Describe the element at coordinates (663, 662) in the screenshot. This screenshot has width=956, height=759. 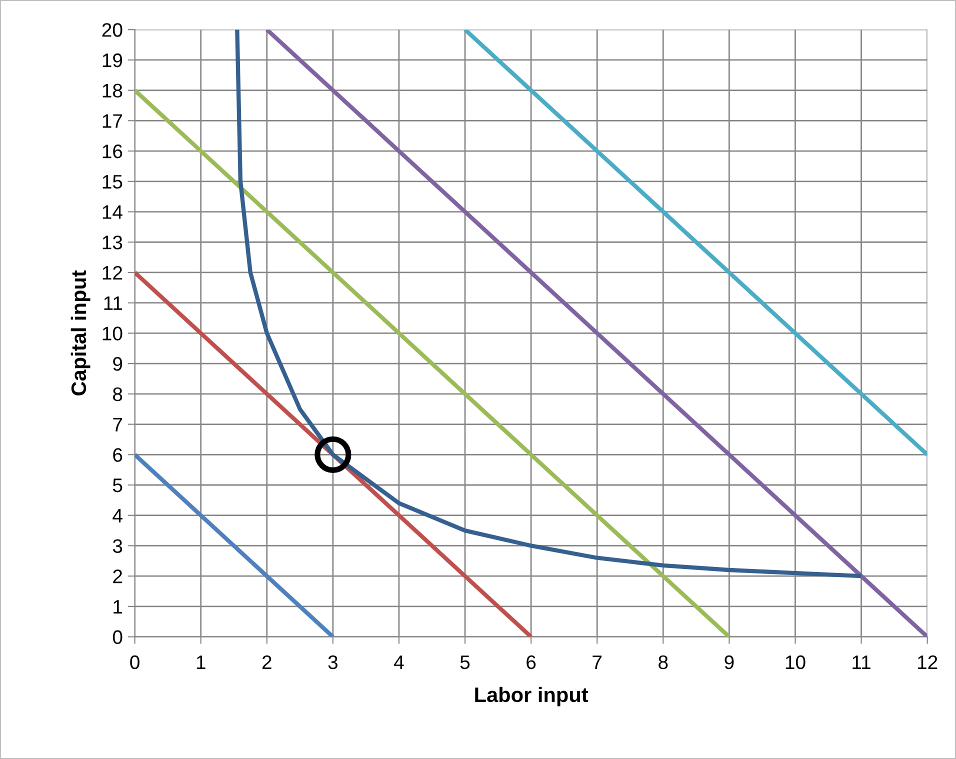
I see `x-tick-label: 8` at that location.